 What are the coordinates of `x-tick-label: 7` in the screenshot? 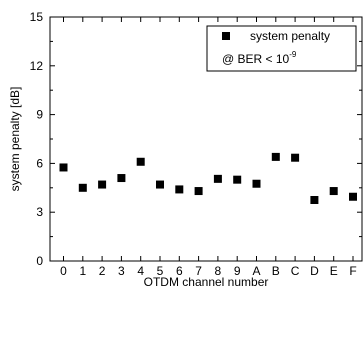 It's located at (198, 271).